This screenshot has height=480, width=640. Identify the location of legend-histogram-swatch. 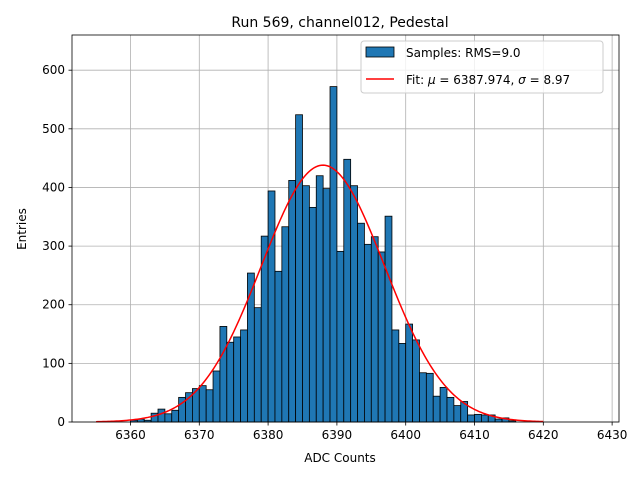
(380, 52).